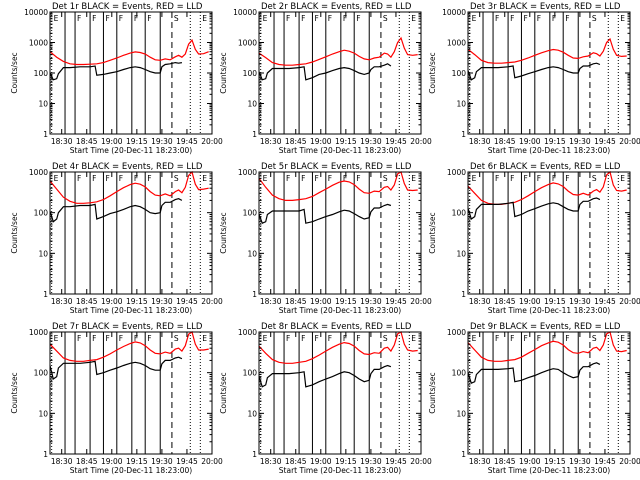  Describe the element at coordinates (336, 7) in the screenshot. I see `panel-title: Det 2r BLACK = Events, RED = LLD` at that location.